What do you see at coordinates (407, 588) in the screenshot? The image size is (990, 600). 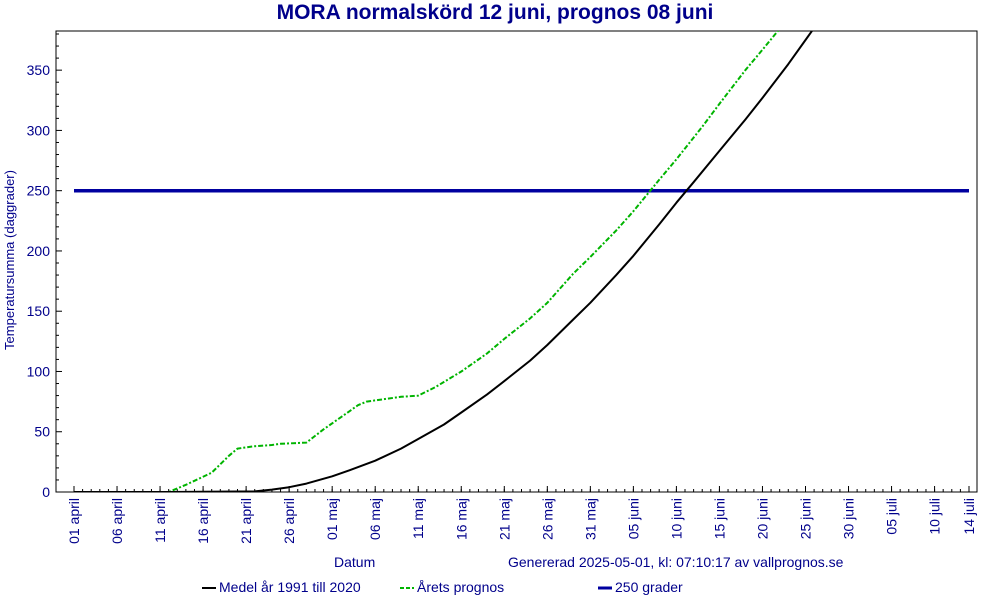 I see `legend-swatch-prognos` at bounding box center [407, 588].